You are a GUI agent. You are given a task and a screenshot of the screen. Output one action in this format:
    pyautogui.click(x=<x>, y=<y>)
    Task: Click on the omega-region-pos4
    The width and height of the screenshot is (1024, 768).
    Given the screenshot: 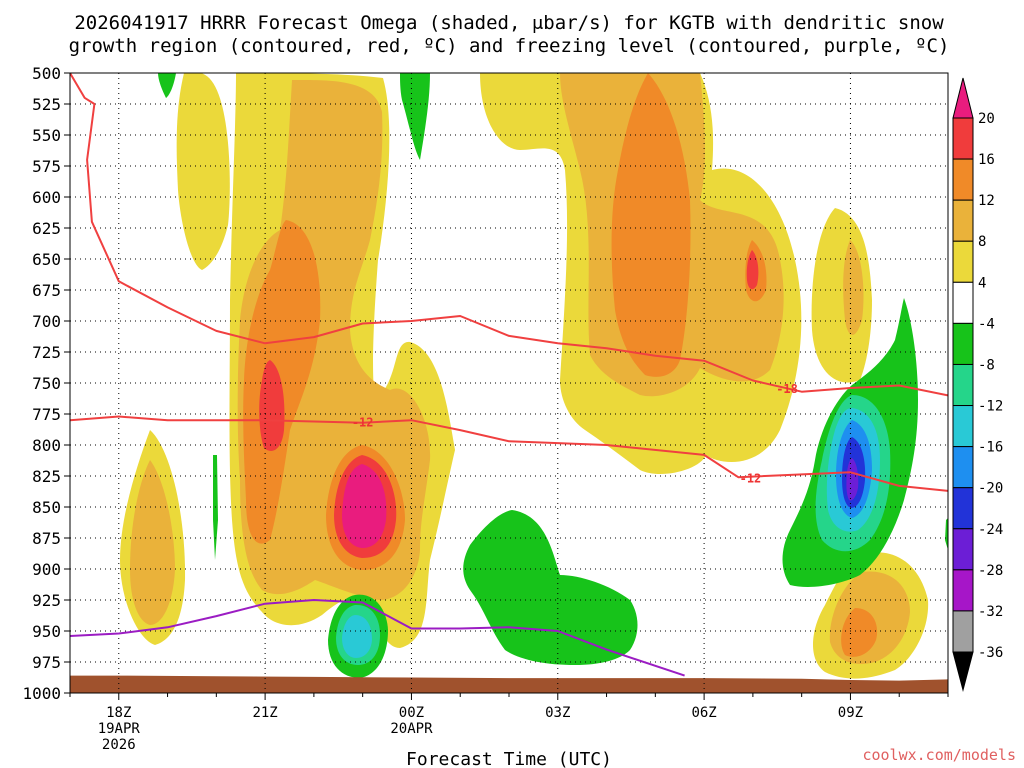 What is the action you would take?
    pyautogui.click(x=203, y=171)
    